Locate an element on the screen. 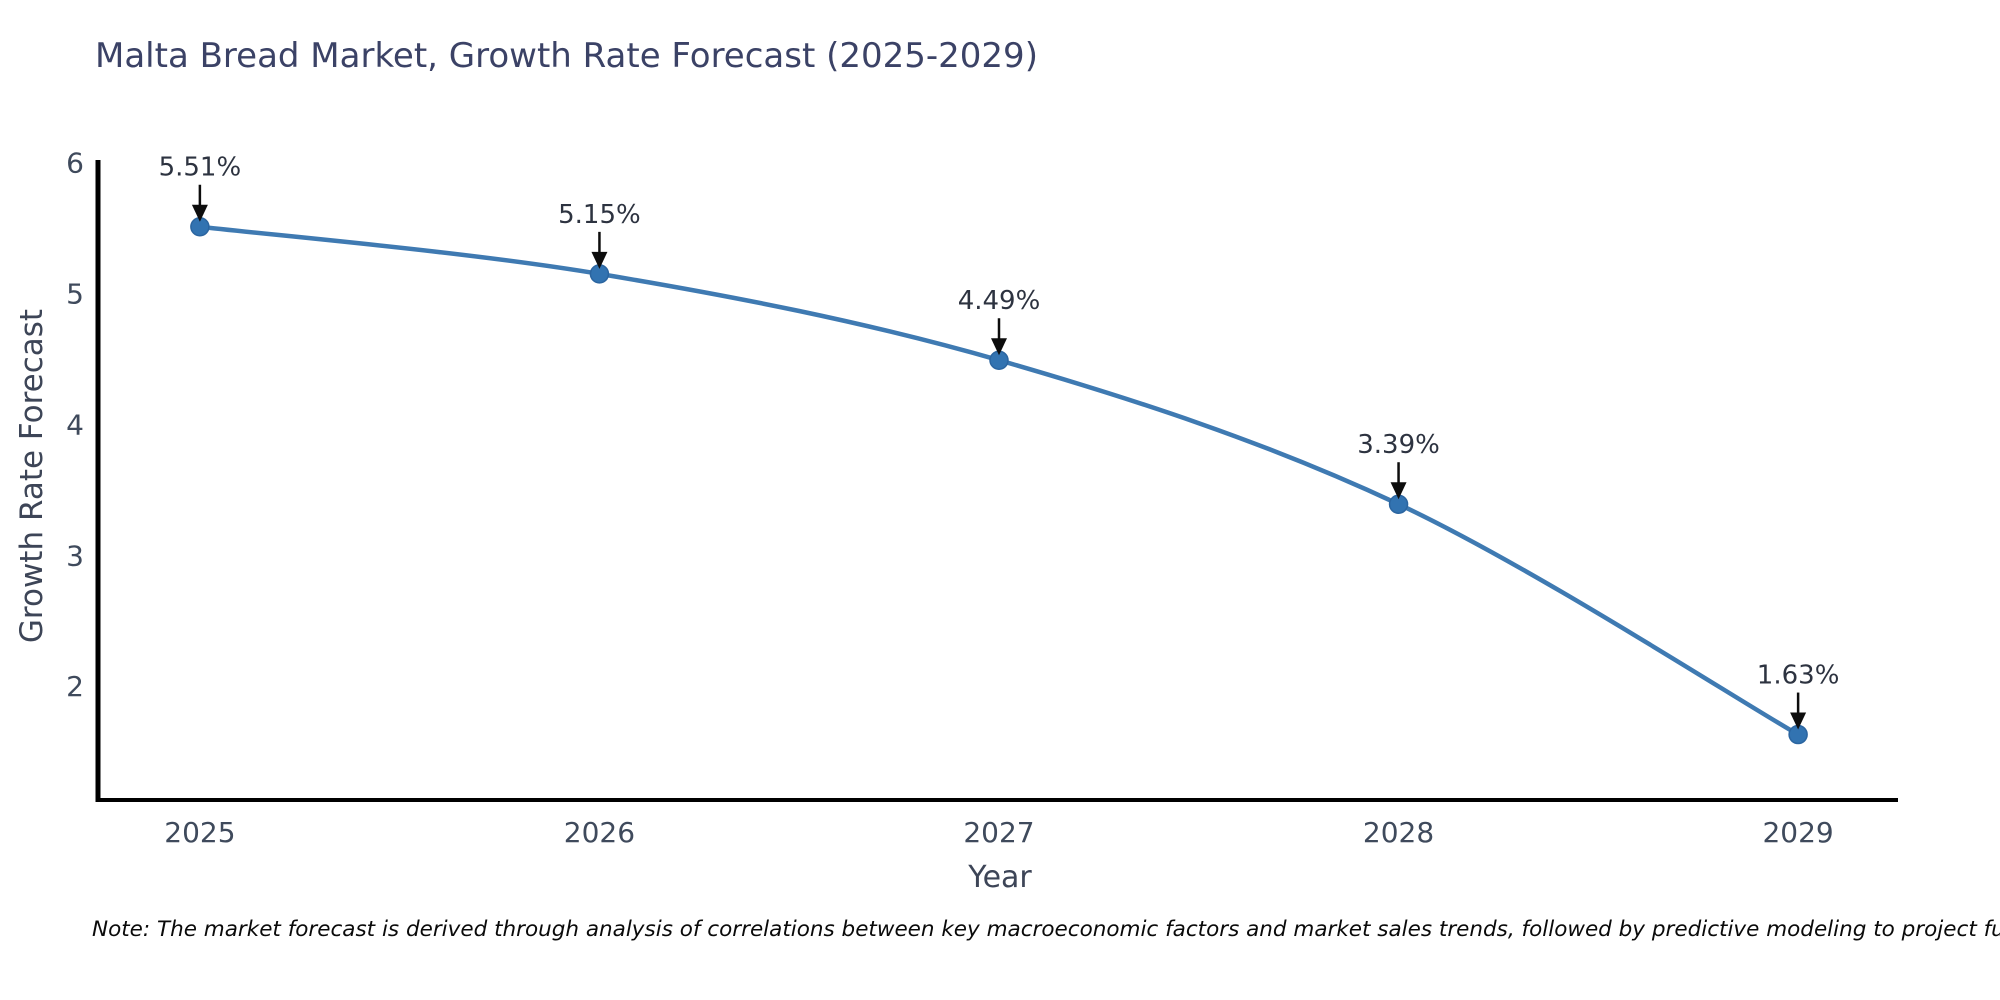  x-tick-label: 2027 is located at coordinates (998, 832).